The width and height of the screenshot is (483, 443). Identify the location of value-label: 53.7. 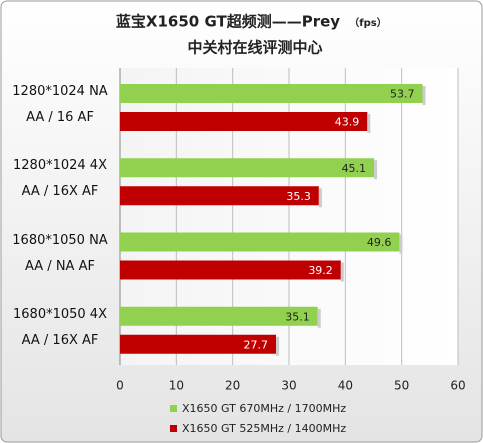
(402, 94).